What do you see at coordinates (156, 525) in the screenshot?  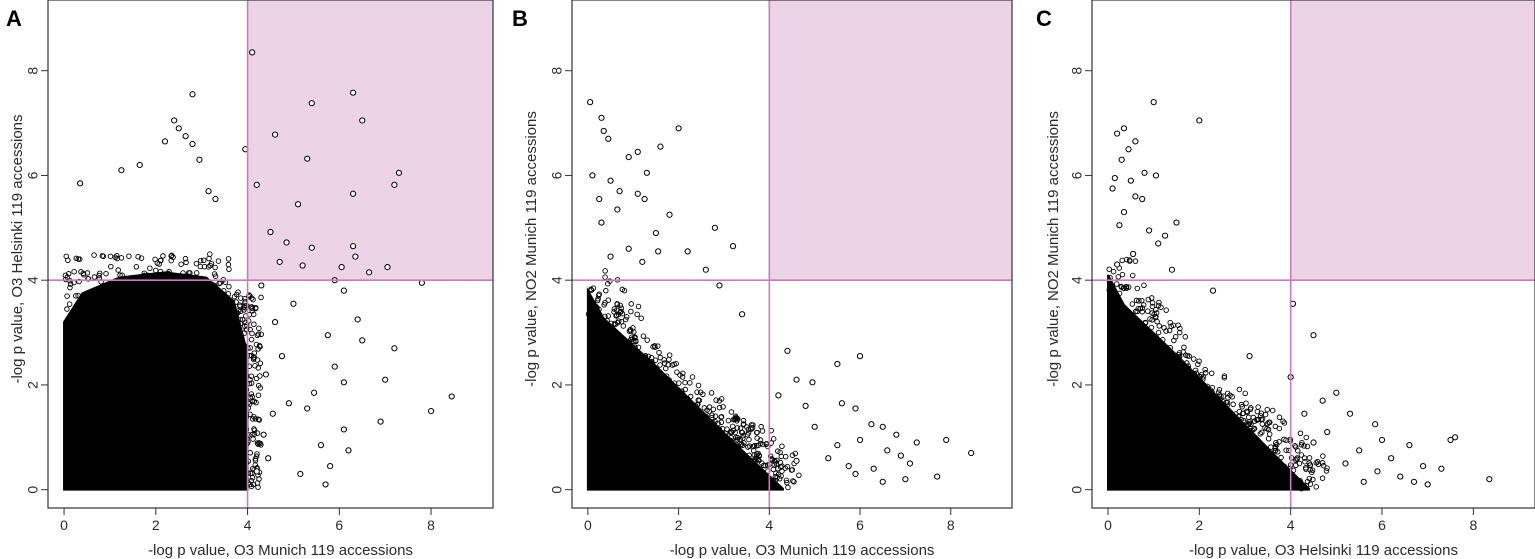 I see `x-tick-label: 2` at bounding box center [156, 525].